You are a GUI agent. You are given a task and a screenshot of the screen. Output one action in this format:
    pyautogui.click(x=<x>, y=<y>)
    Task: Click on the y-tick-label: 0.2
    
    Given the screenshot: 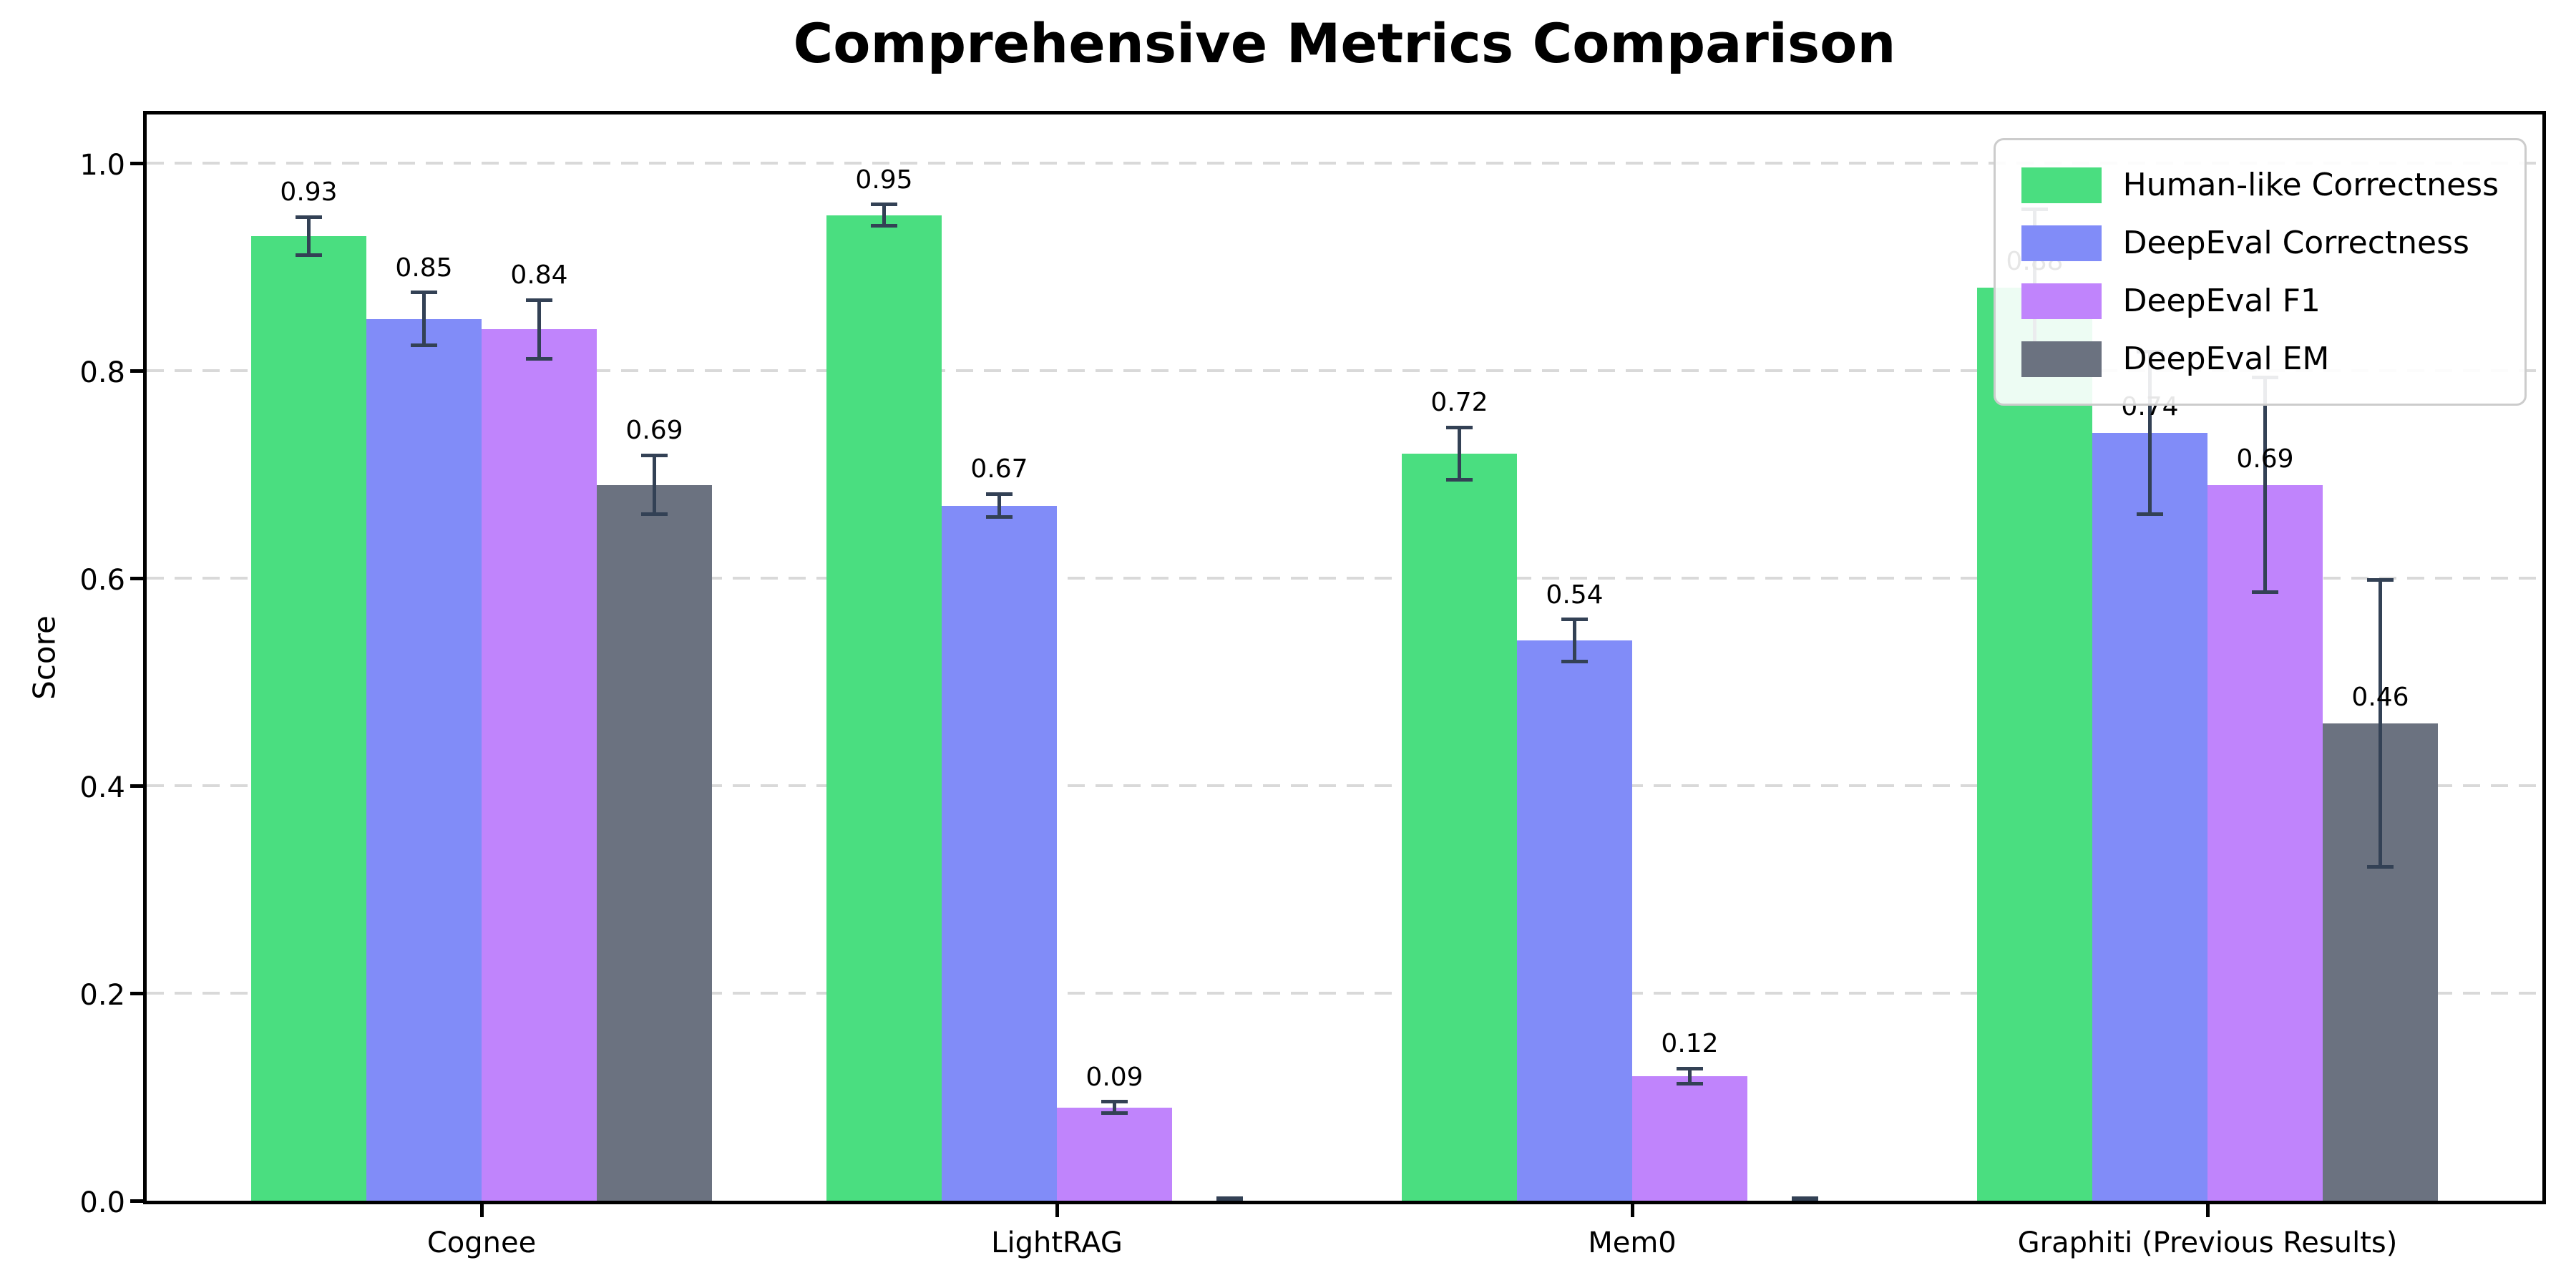 What is the action you would take?
    pyautogui.click(x=102, y=995)
    